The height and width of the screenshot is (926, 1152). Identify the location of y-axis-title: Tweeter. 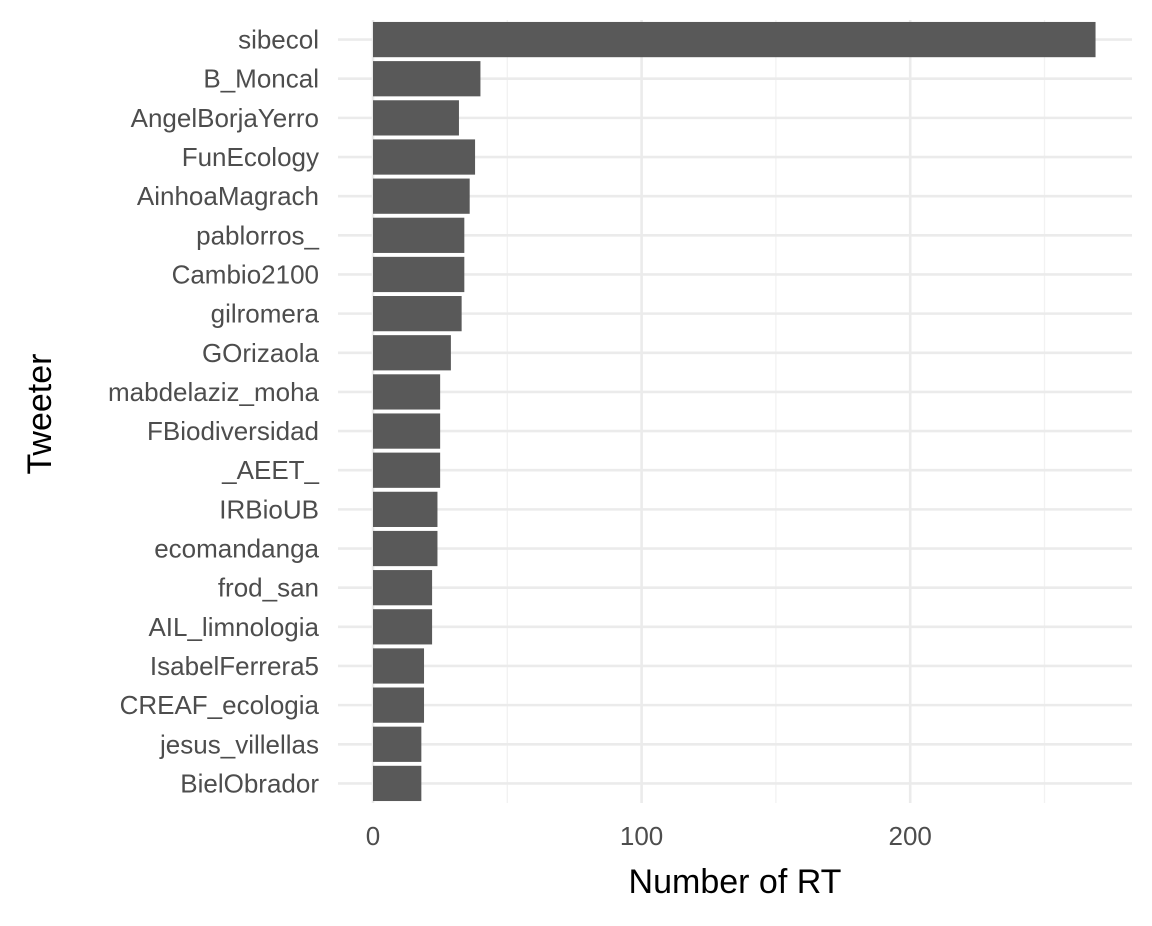
(40, 414).